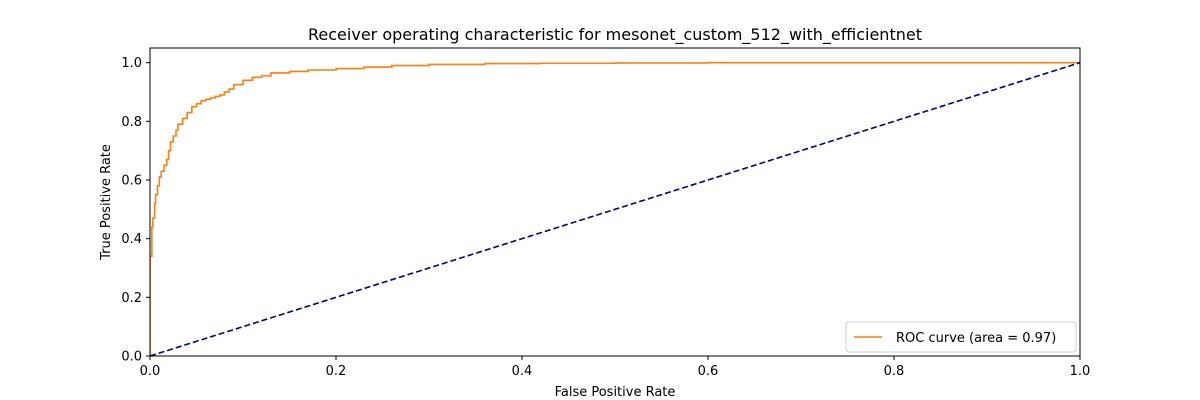 The image size is (1200, 400). Describe the element at coordinates (106, 202) in the screenshot. I see `y-axis-label: True Positive Rate` at that location.